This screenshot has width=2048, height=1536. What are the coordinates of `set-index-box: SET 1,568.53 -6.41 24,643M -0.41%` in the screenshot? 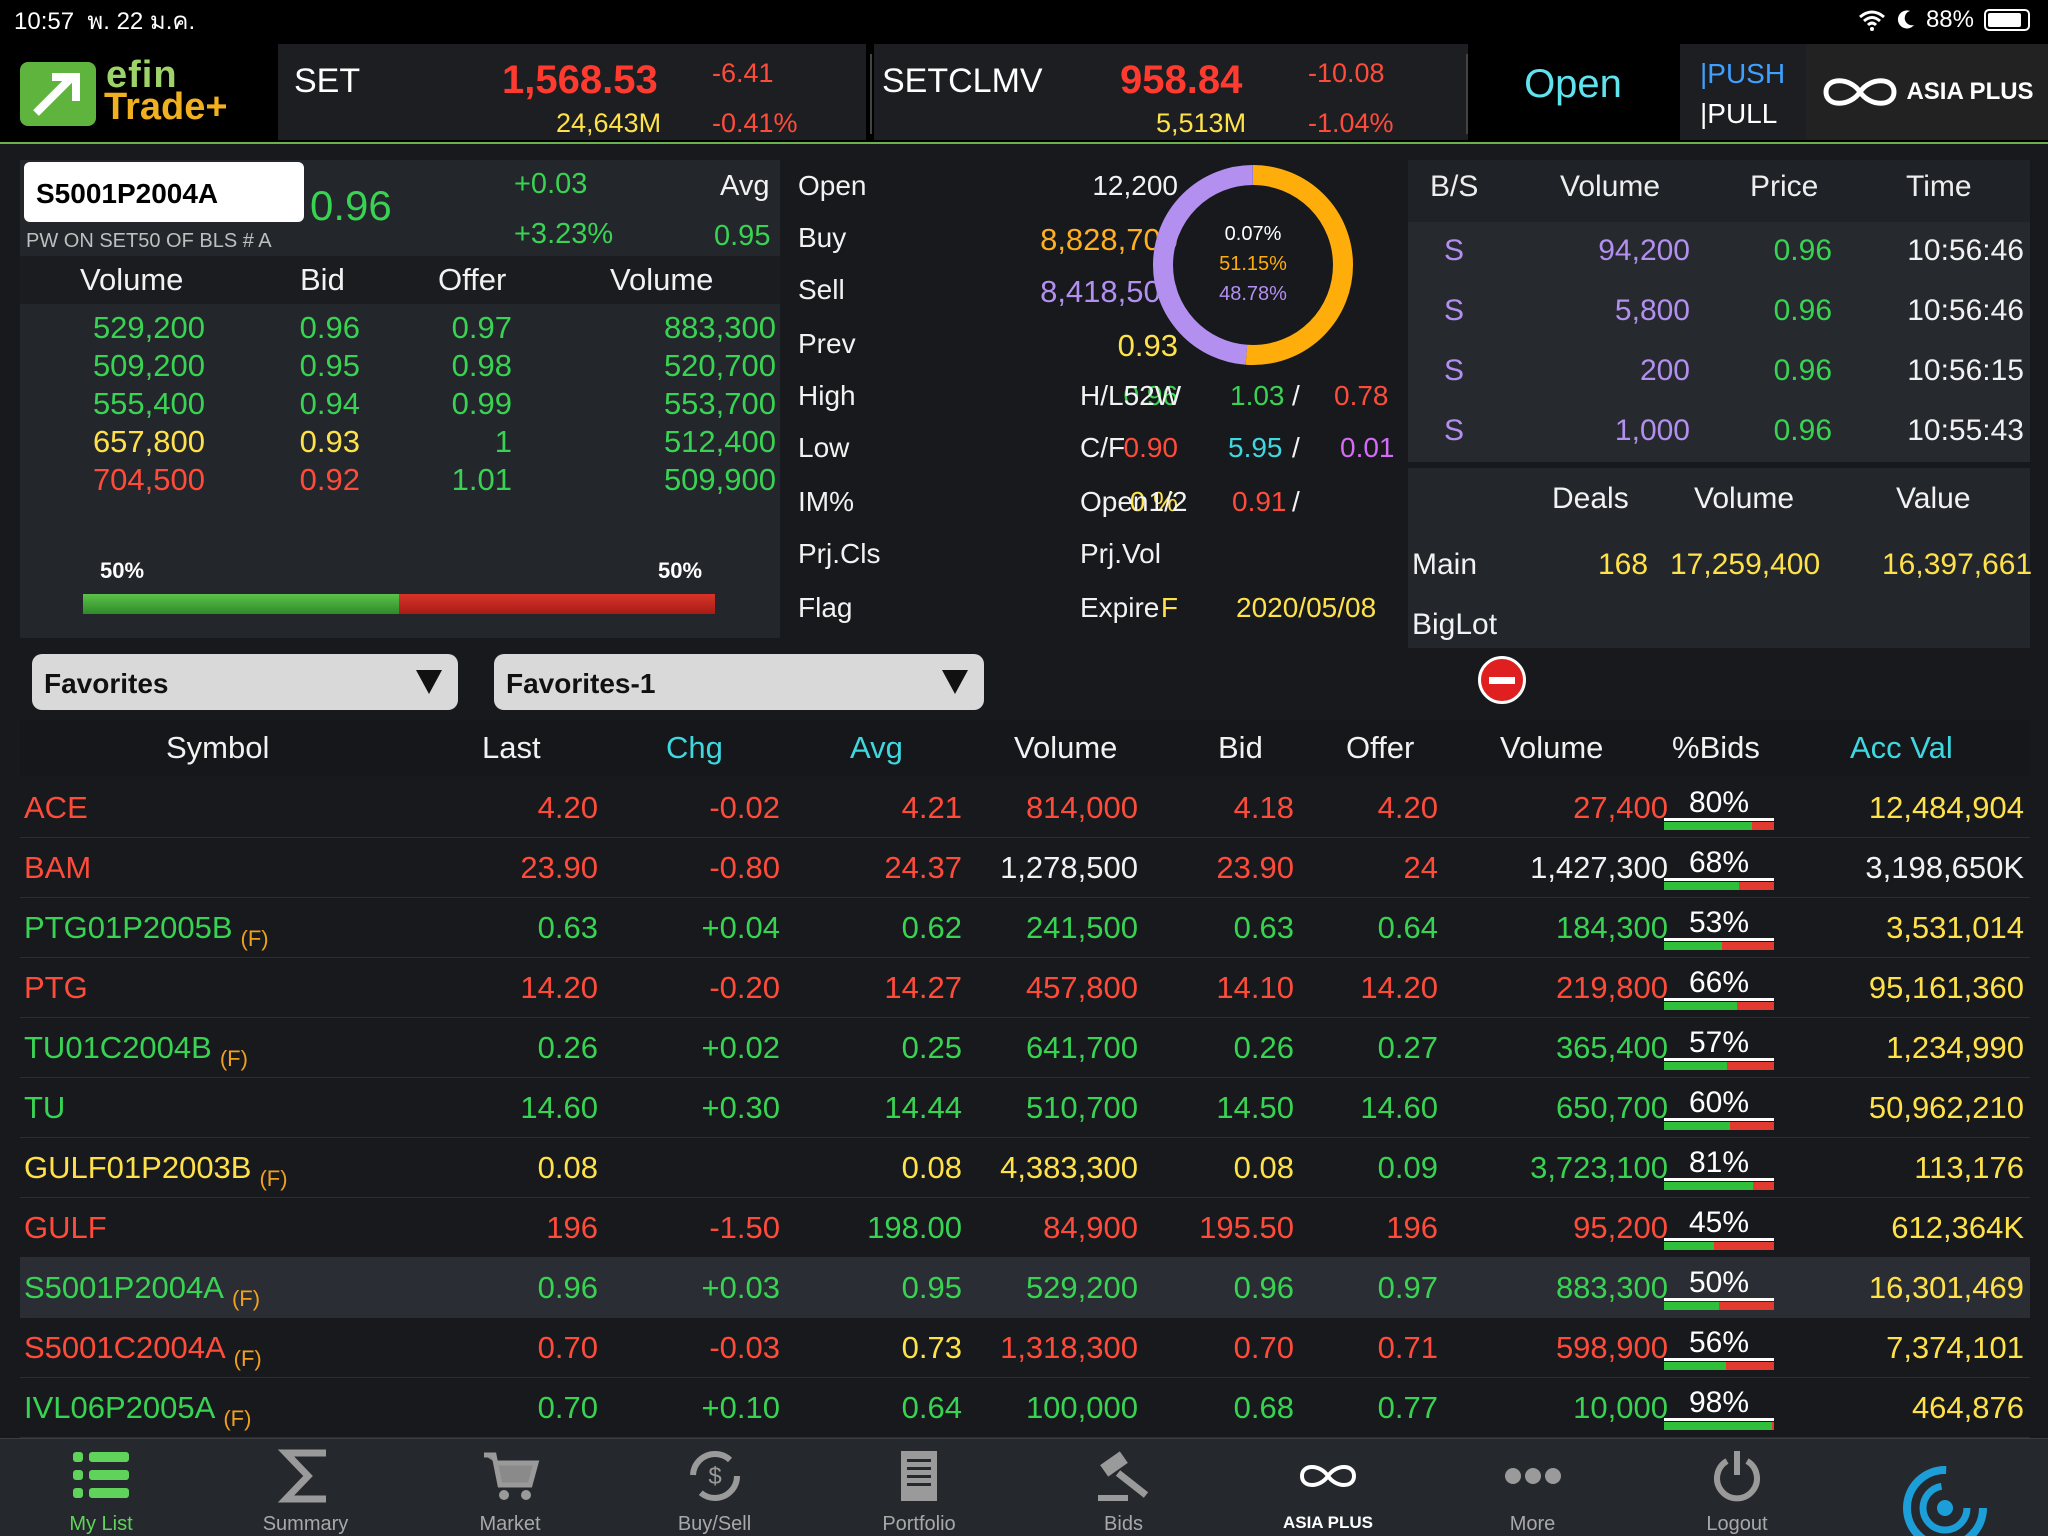 It's located at (572, 92).